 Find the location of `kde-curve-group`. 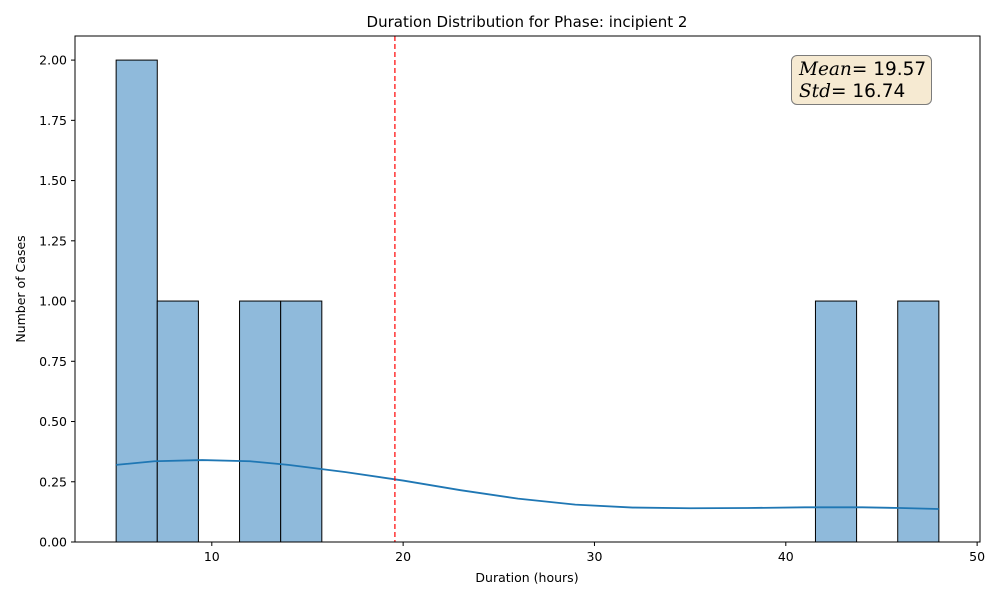

kde-curve-group is located at coordinates (527, 484).